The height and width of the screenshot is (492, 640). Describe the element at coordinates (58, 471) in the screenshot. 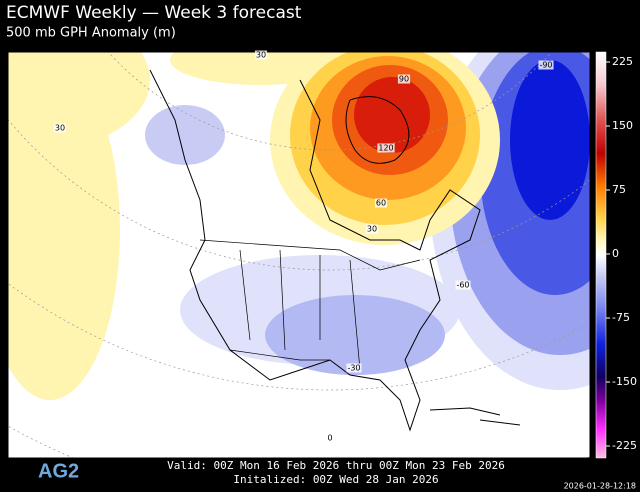

I see `logo: AG2` at that location.